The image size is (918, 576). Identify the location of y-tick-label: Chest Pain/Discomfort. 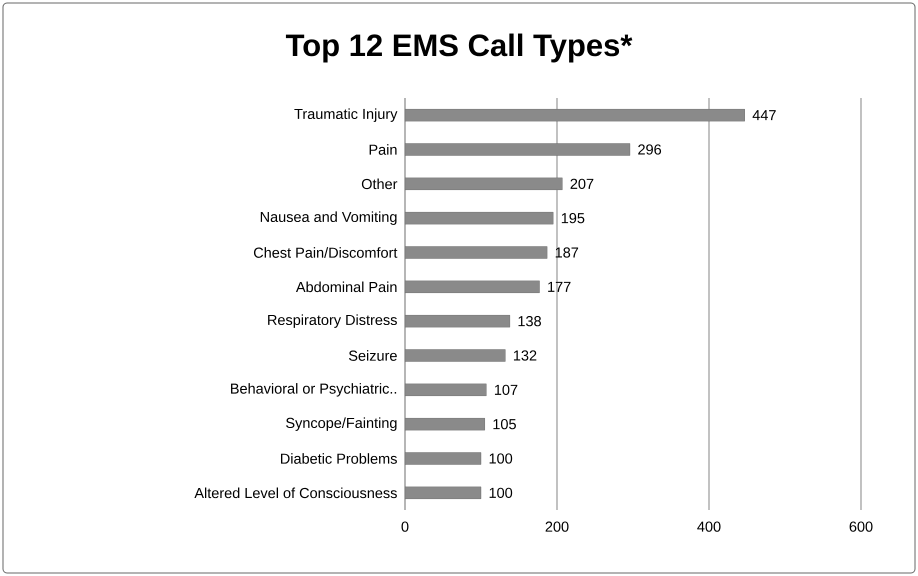
(326, 252).